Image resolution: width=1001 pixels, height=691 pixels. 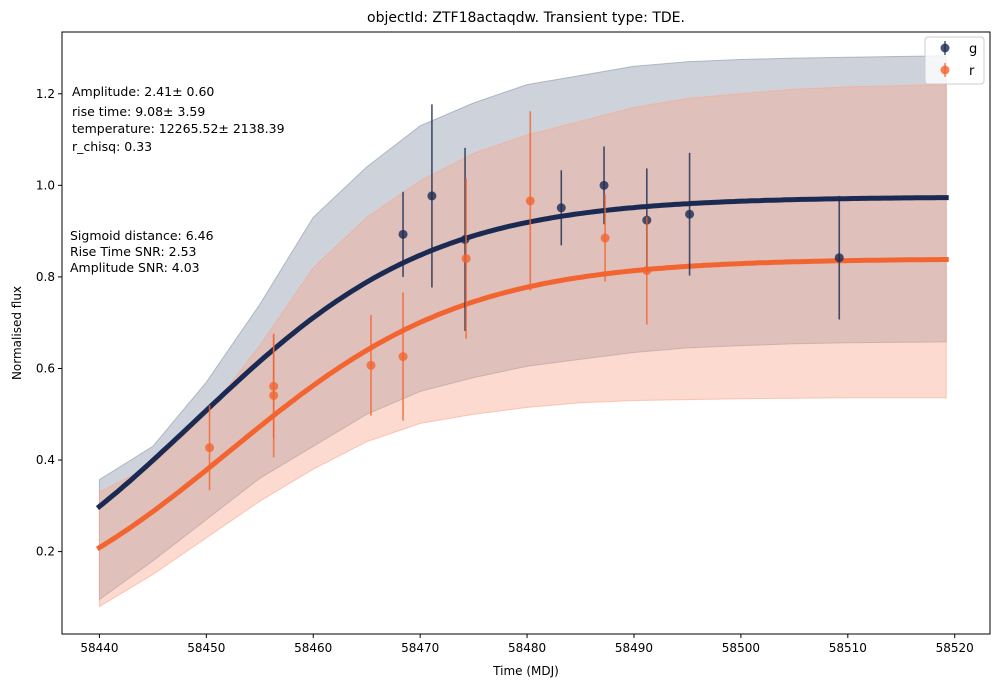 What do you see at coordinates (525, 671) in the screenshot?
I see `x-axis-label: Time (MDJ)` at bounding box center [525, 671].